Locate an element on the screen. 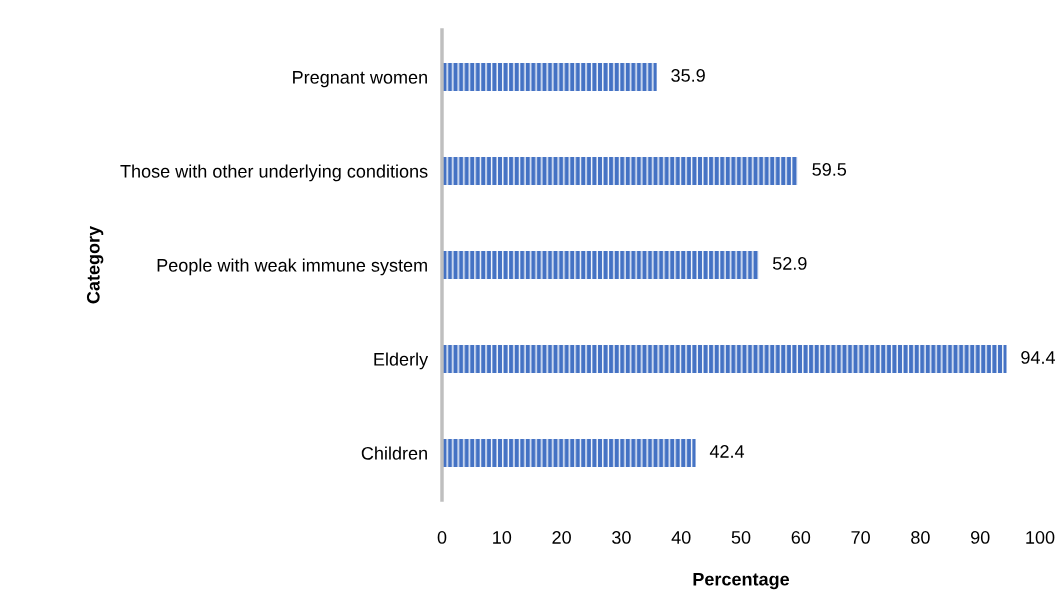 The image size is (1061, 592). x-tick-label: 80 is located at coordinates (920, 537).